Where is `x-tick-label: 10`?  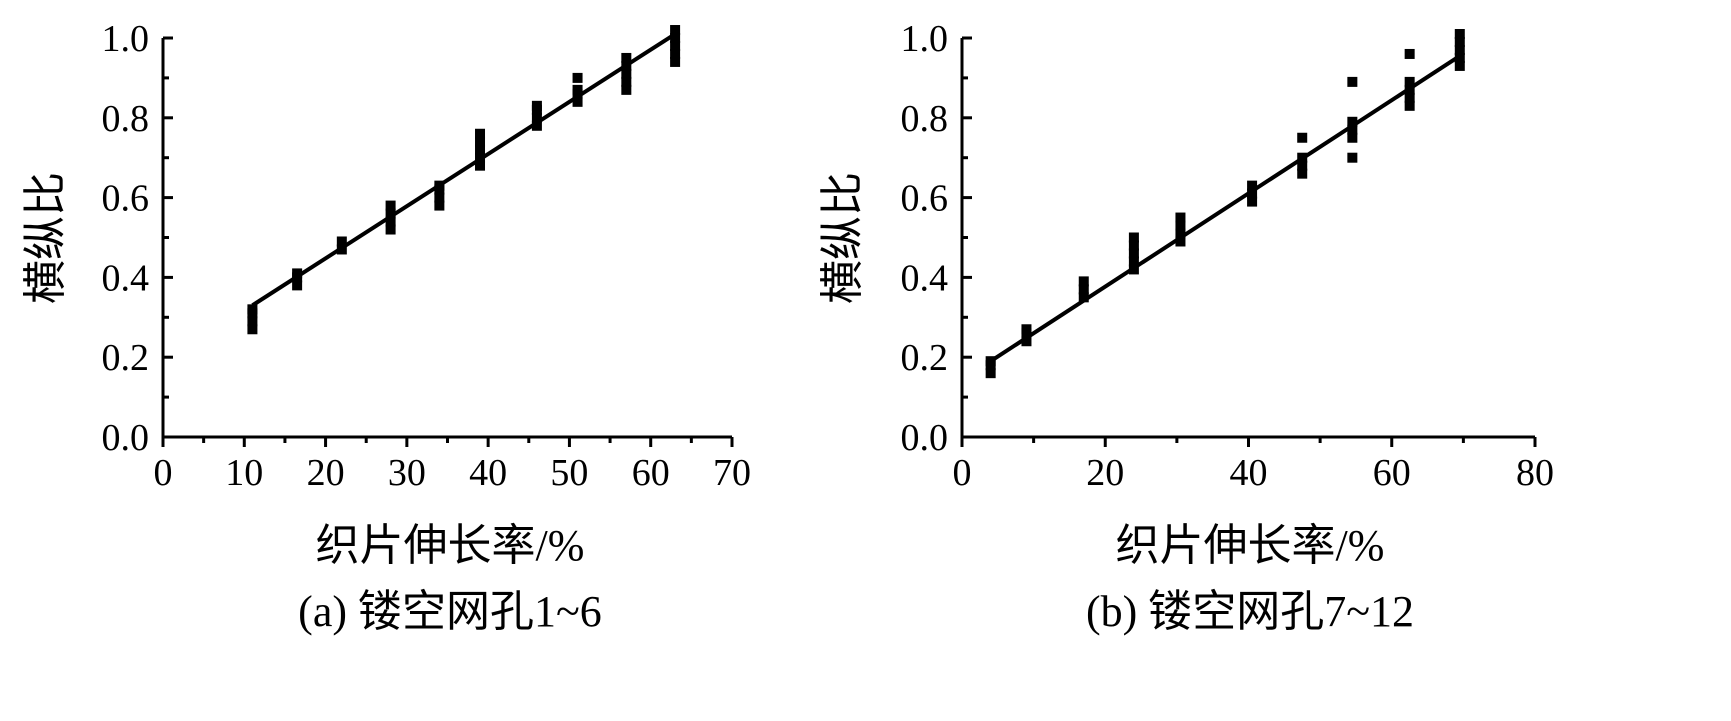
x-tick-label: 10 is located at coordinates (244, 473).